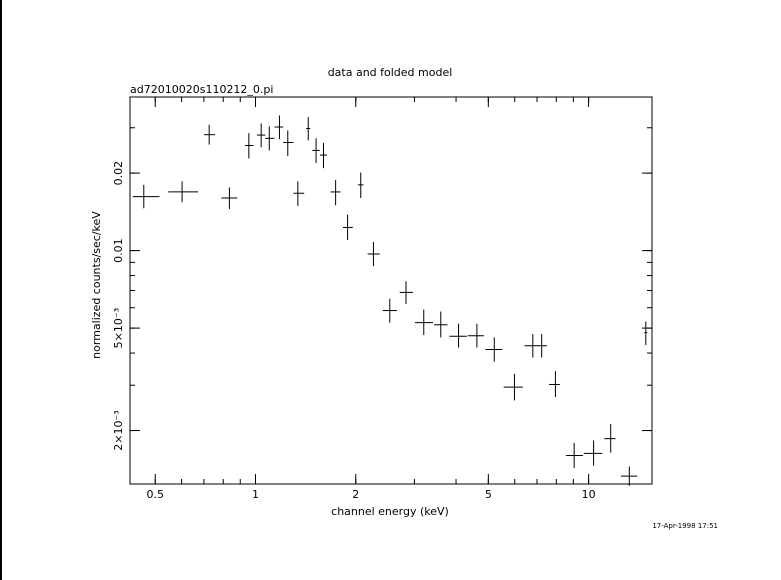 The image size is (781, 580). I want to click on y-tick-label: 0.02, so click(118, 173).